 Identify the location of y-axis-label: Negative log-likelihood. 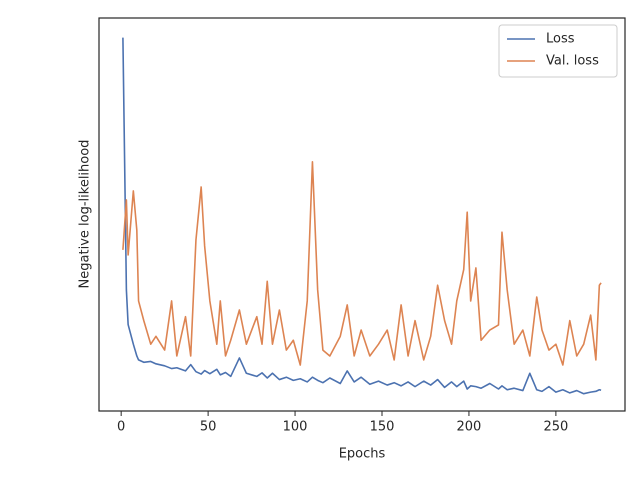
(85, 214).